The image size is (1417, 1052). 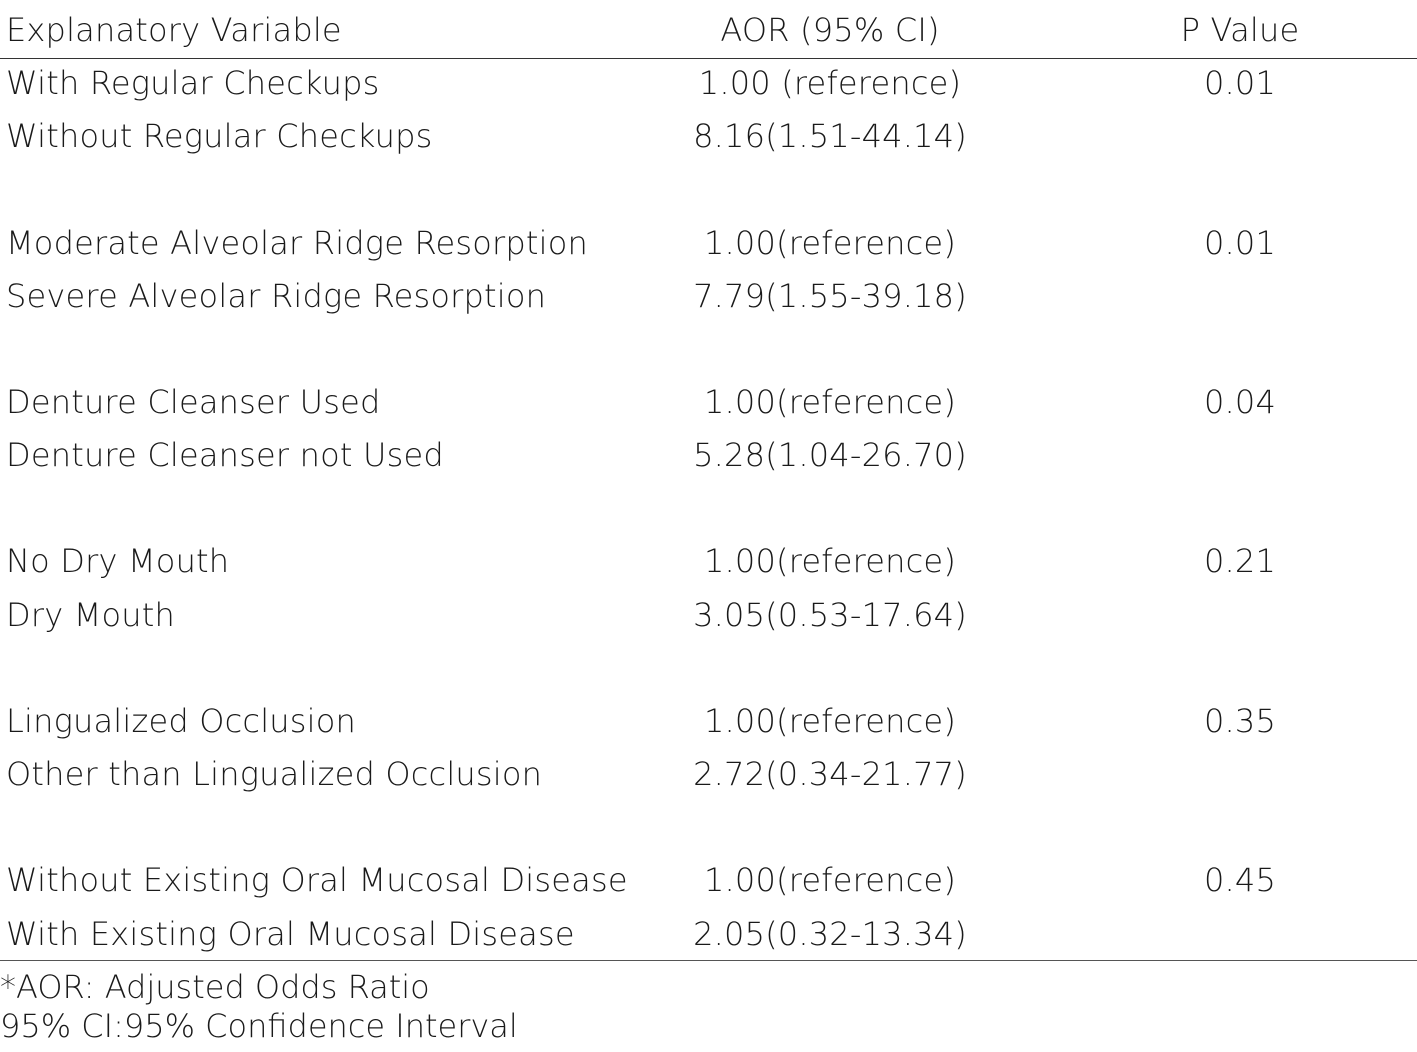 What do you see at coordinates (259, 1026) in the screenshot?
I see `footnote-ci: 95% CI:95% Confidence Interval` at bounding box center [259, 1026].